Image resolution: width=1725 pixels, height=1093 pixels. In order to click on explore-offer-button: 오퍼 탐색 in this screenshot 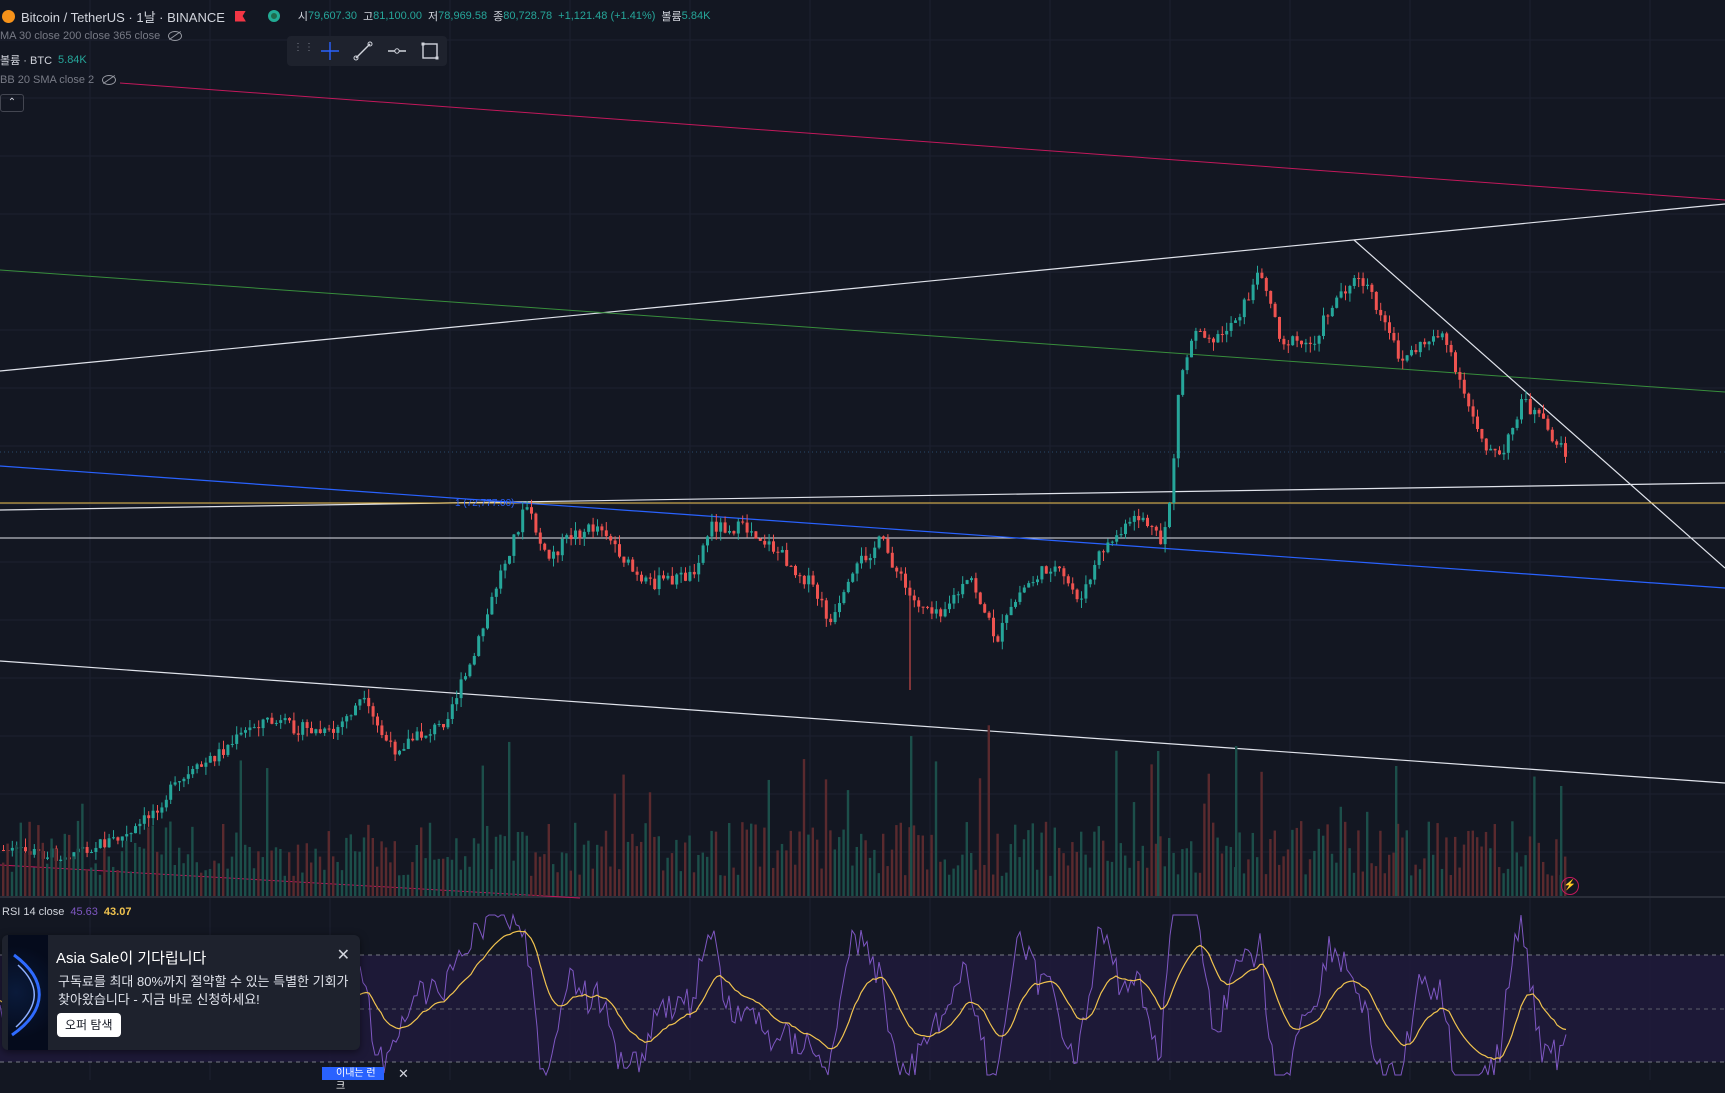, I will do `click(89, 1025)`.